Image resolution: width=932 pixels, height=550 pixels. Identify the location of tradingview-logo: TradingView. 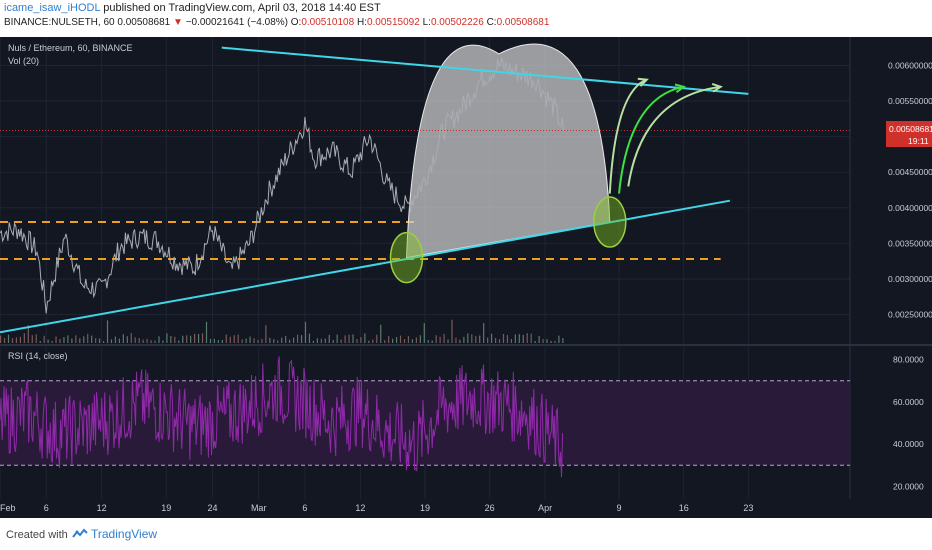
(114, 534).